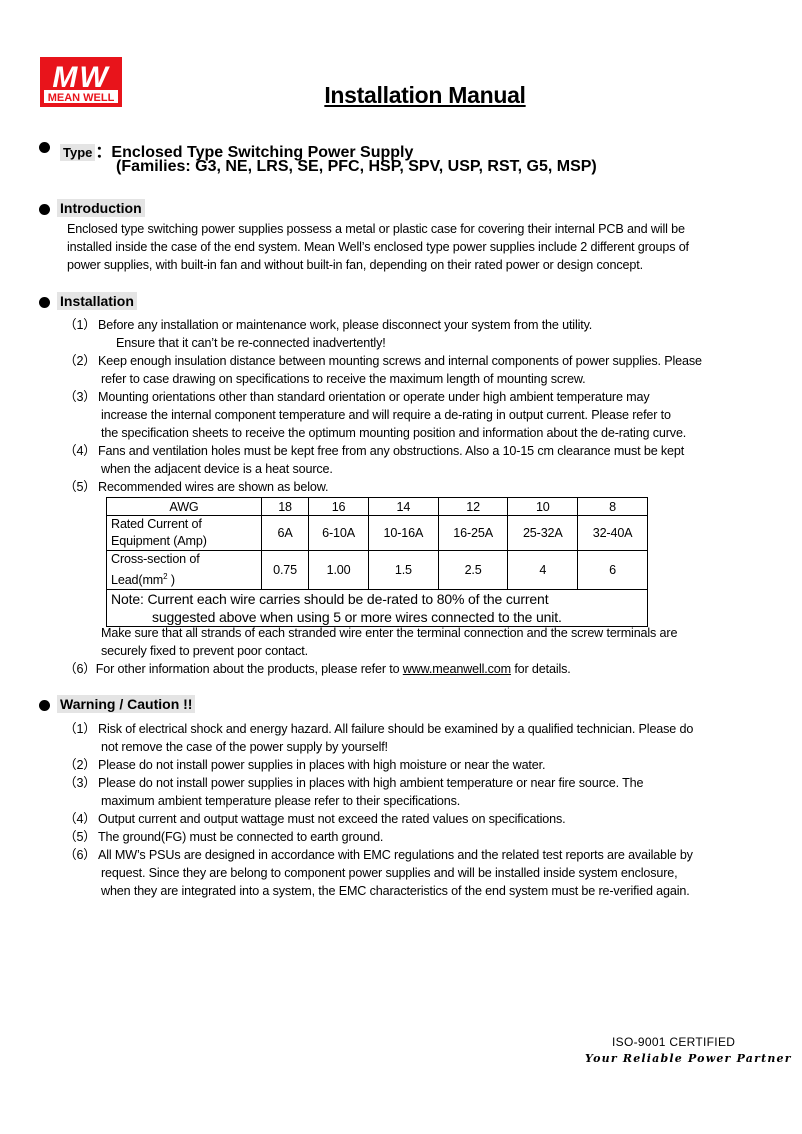 The height and width of the screenshot is (1134, 802). I want to click on table-cell: 18, so click(285, 506).